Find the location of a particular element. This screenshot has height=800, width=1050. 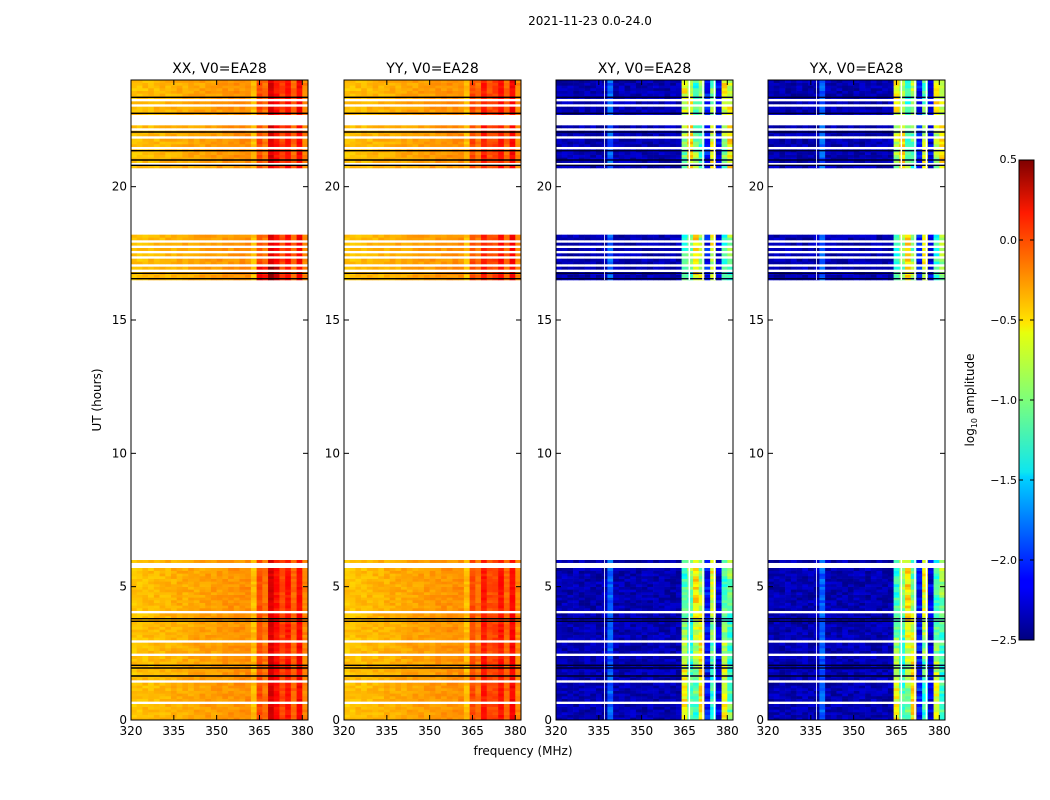

colorbar-tick-label: −2.5 is located at coordinates (1003, 640).